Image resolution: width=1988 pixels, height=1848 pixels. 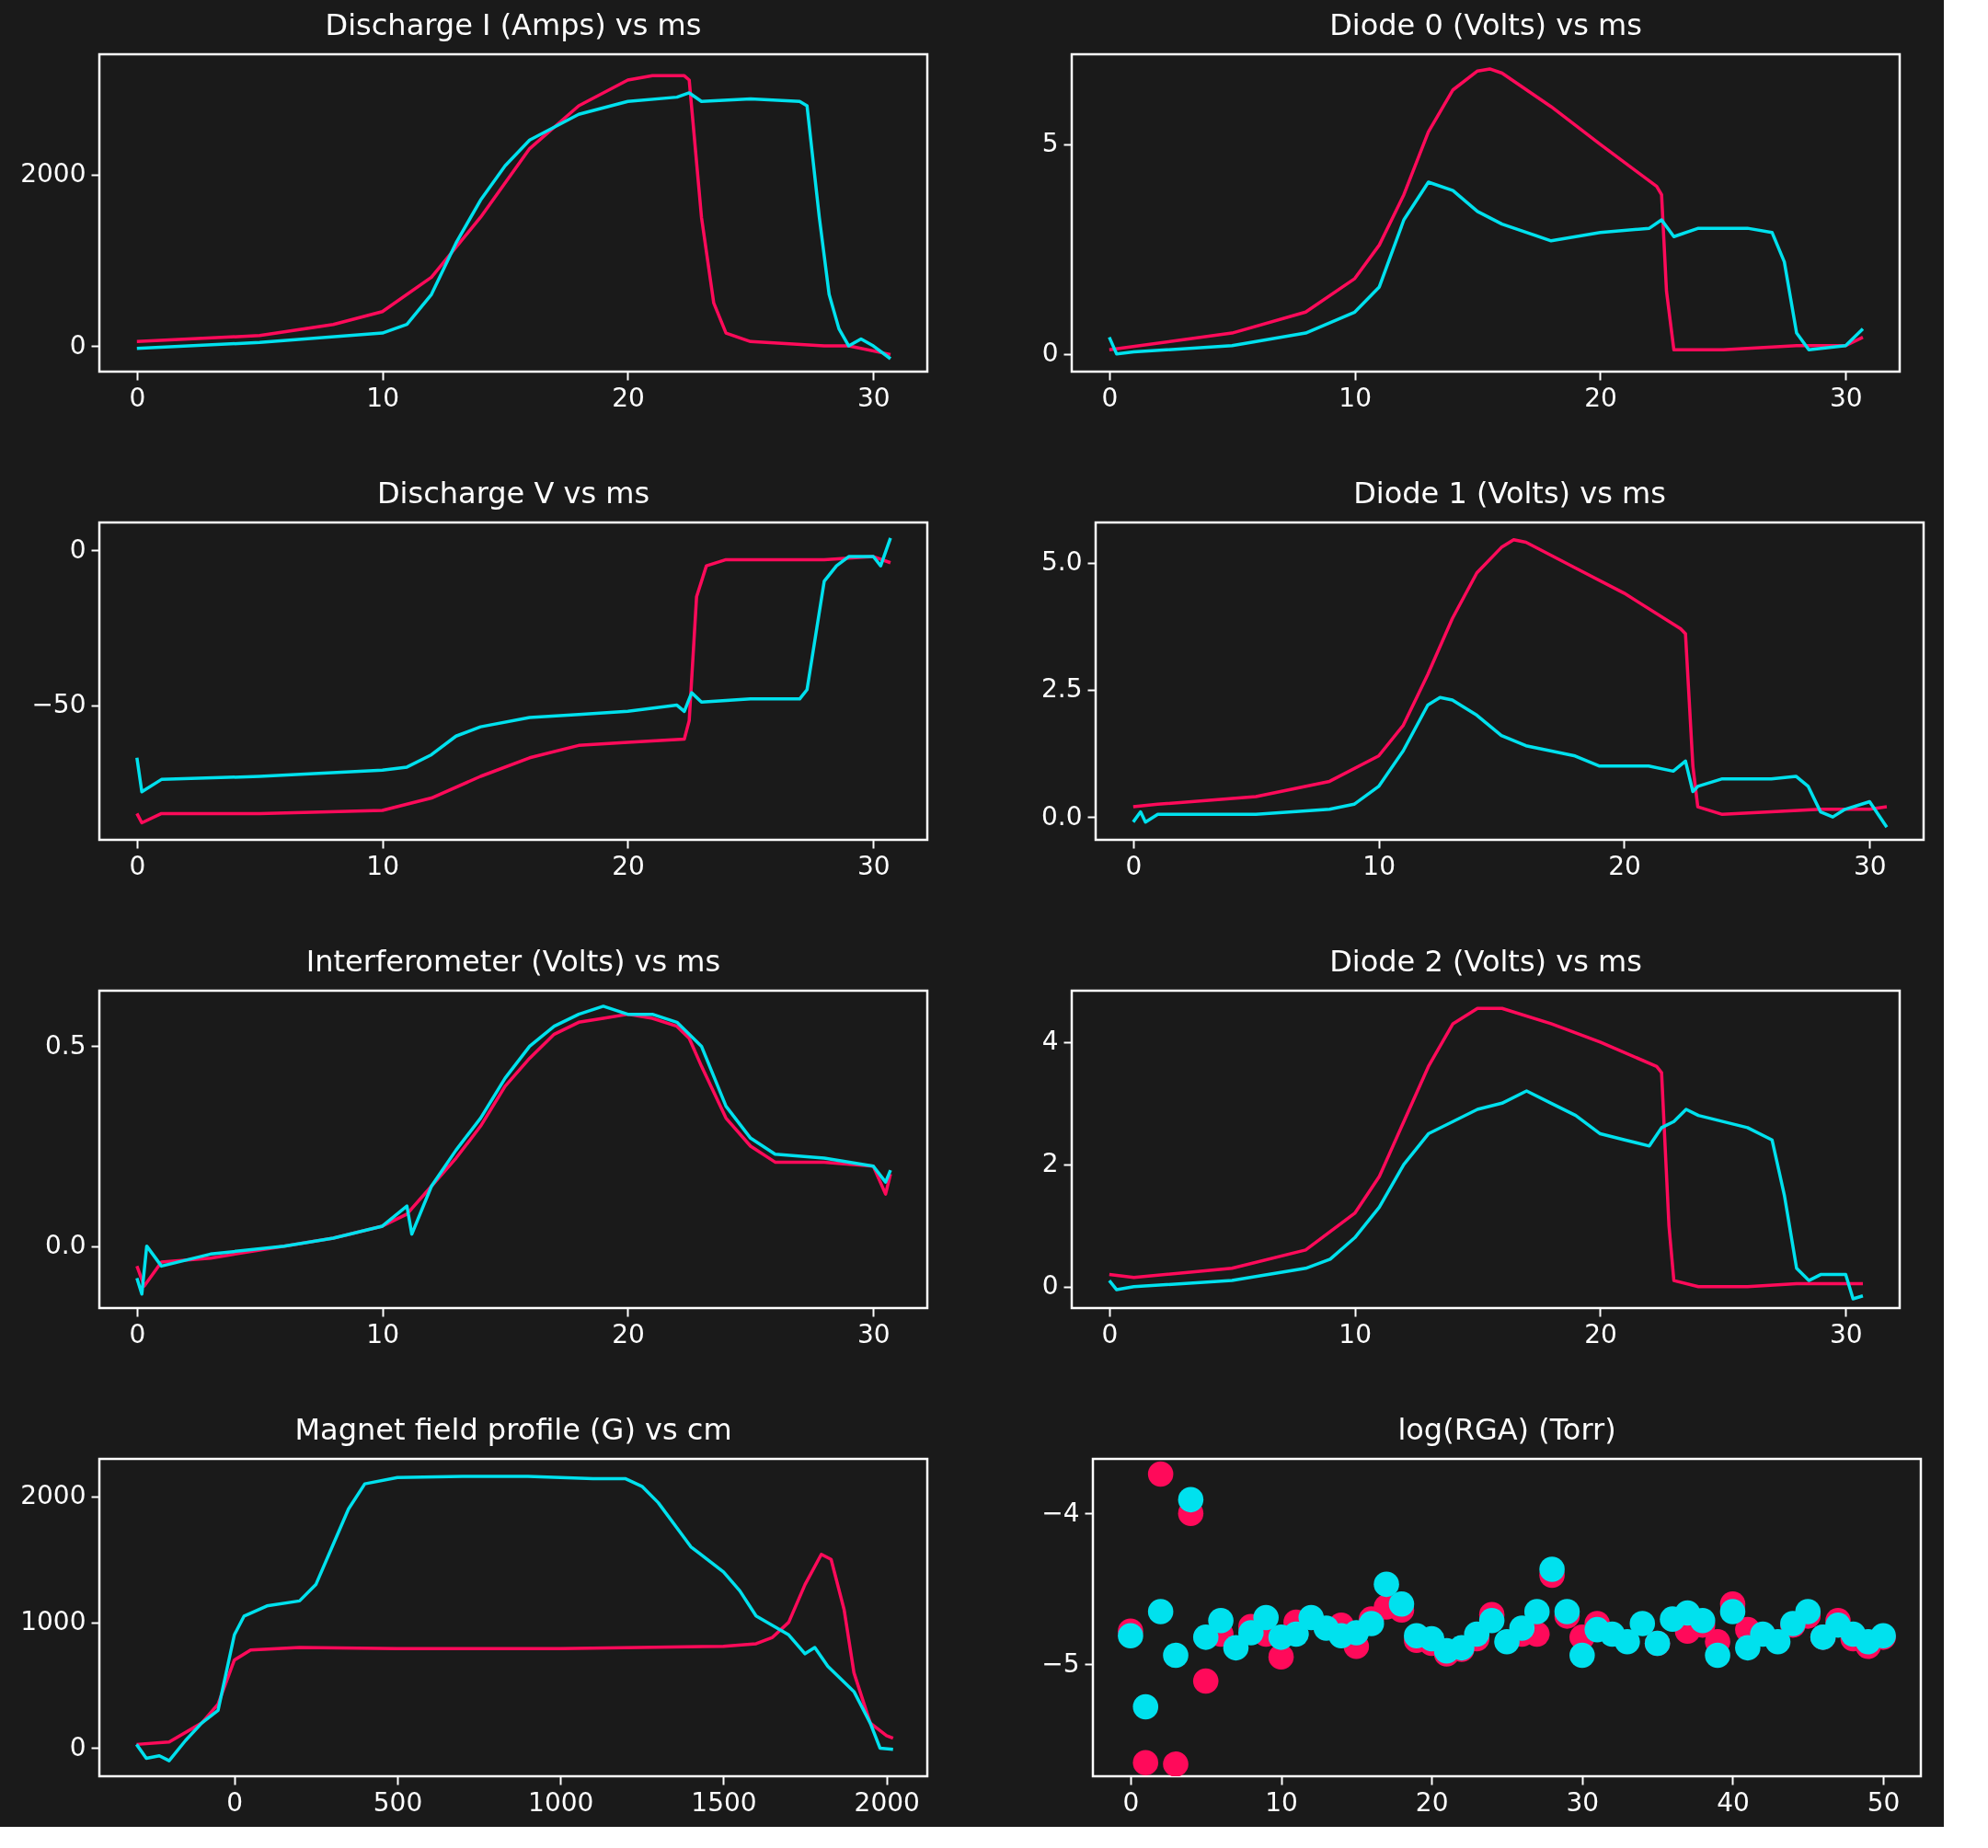 I want to click on x-tick-label: 1500, so click(x=724, y=1802).